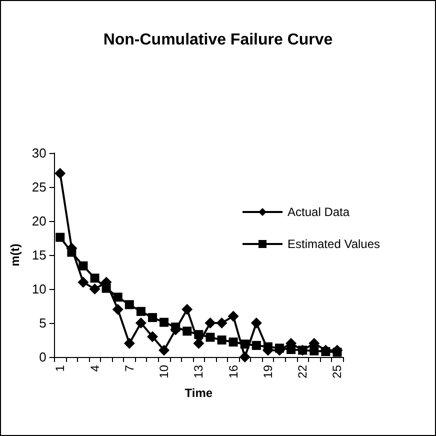  I want to click on x-tick-label: 13, so click(199, 371).